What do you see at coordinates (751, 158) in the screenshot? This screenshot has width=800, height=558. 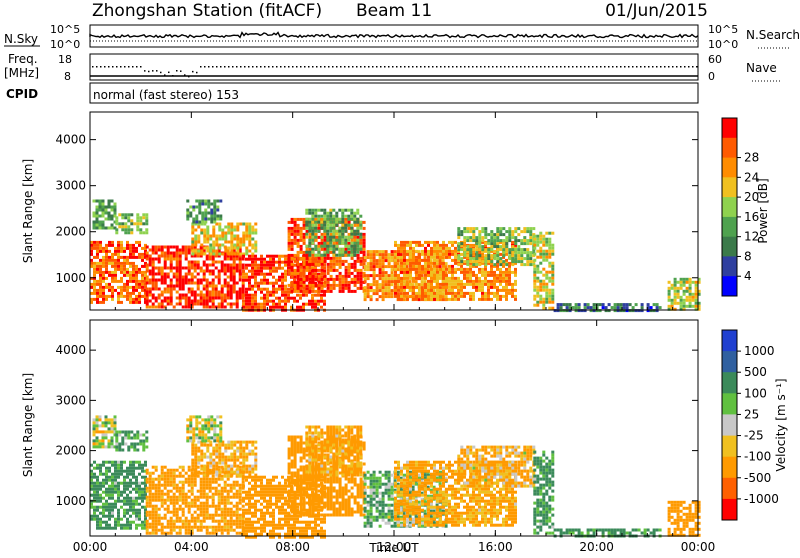 I see `power-colorbar-tick-label: 28` at bounding box center [751, 158].